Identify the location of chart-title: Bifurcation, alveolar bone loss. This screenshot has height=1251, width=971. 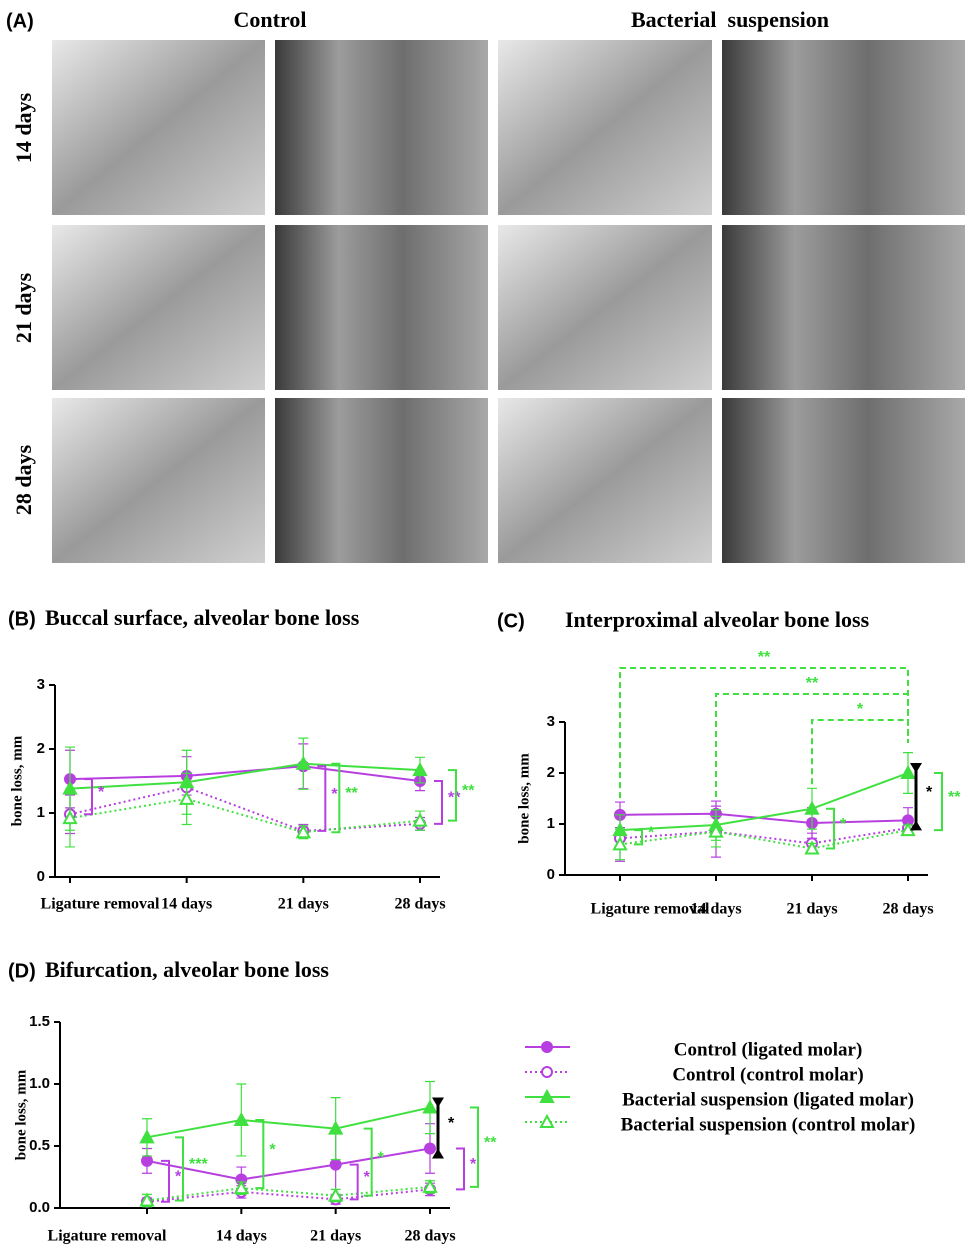
(187, 969).